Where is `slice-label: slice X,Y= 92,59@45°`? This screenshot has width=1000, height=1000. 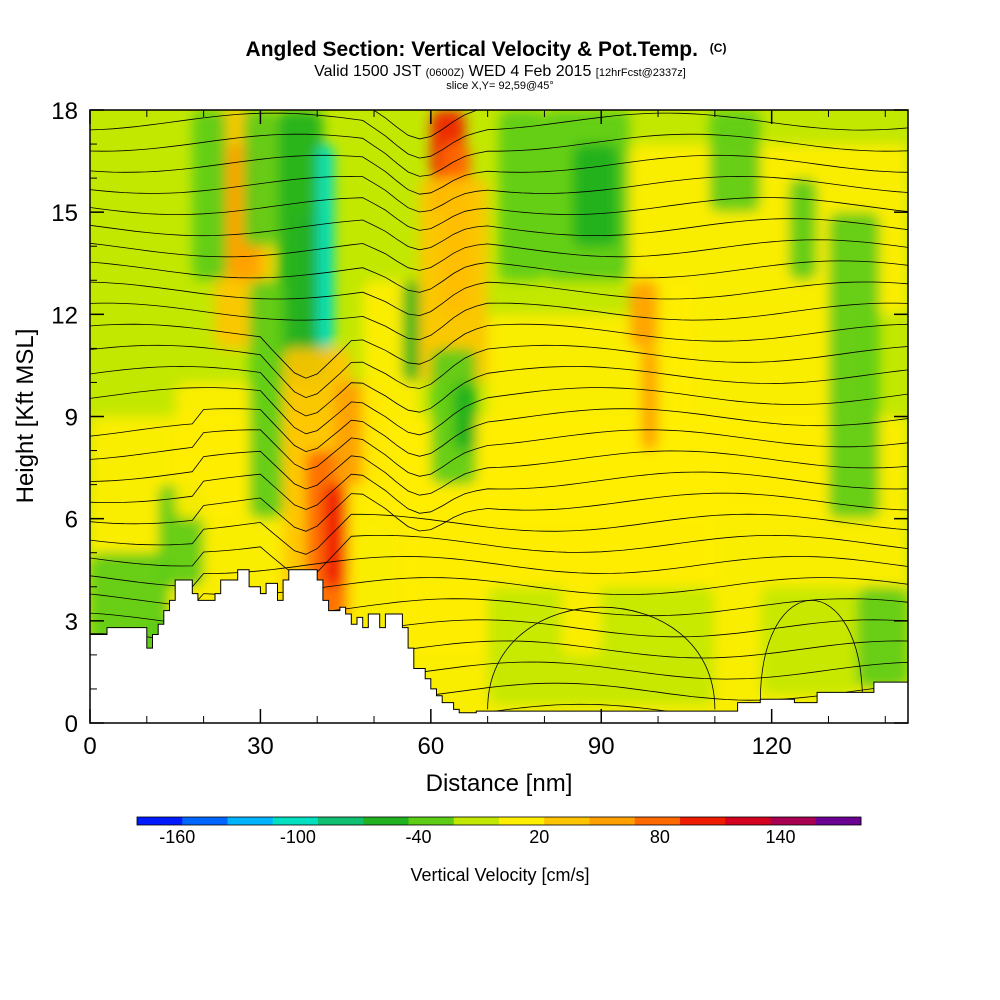
slice-label: slice X,Y= 92,59@45° is located at coordinates (500, 86).